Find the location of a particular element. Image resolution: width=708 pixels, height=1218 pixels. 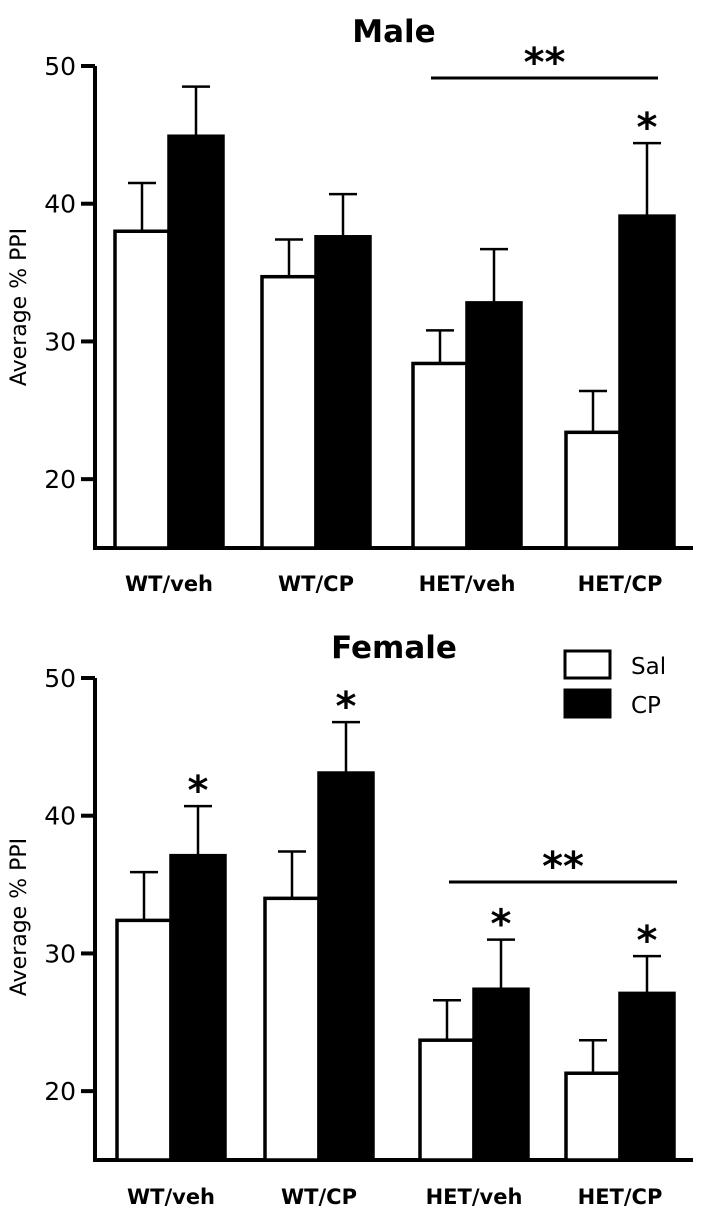

legend-swatch-sal is located at coordinates (587, 664).